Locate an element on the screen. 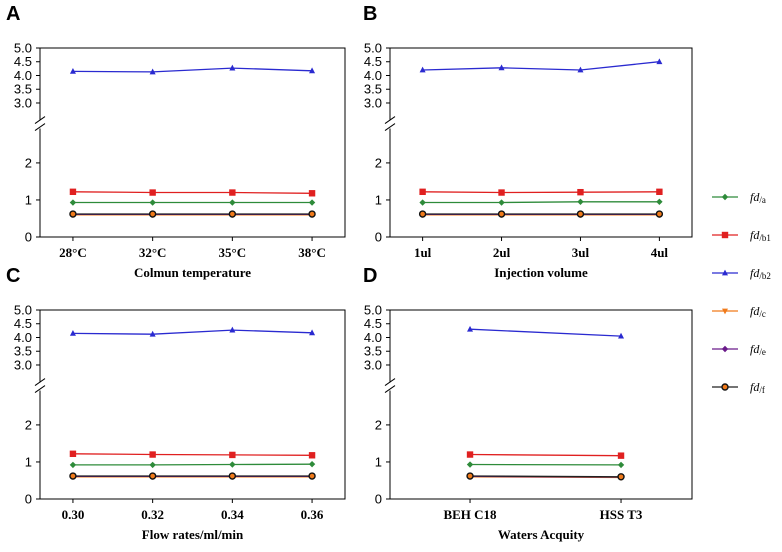  x-tick-label: 0.36 is located at coordinates (312, 514).